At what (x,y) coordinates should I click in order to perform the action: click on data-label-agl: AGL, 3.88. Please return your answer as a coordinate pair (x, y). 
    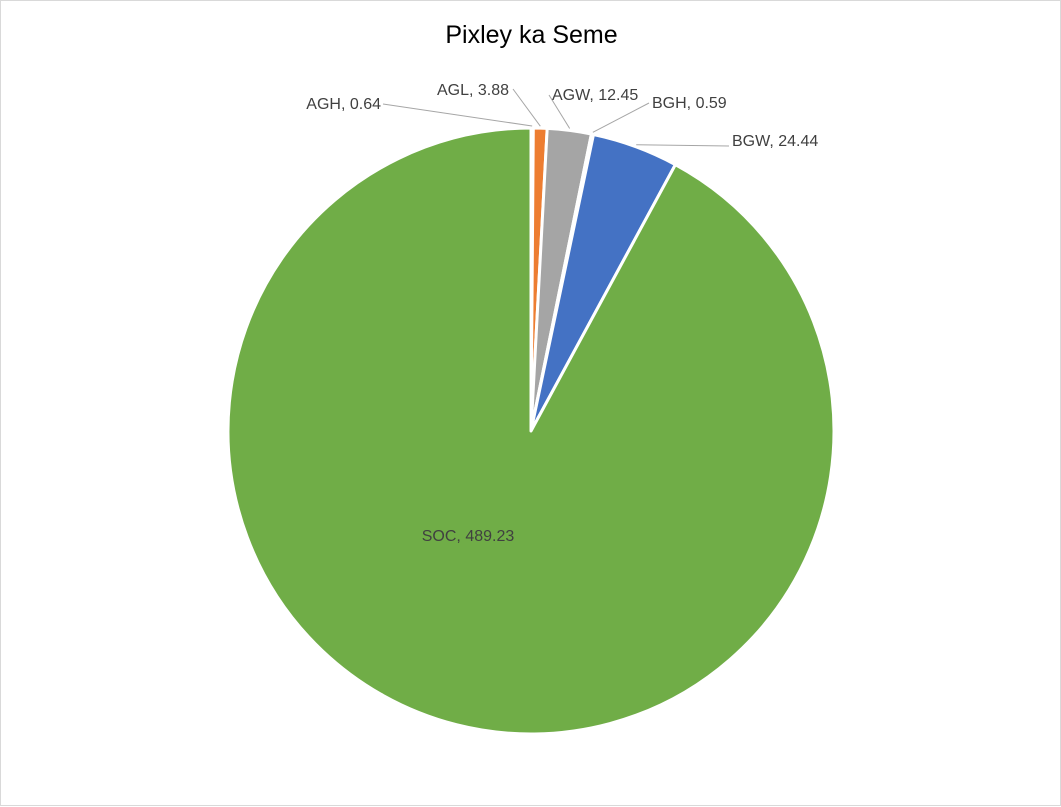
    Looking at the image, I should click on (473, 90).